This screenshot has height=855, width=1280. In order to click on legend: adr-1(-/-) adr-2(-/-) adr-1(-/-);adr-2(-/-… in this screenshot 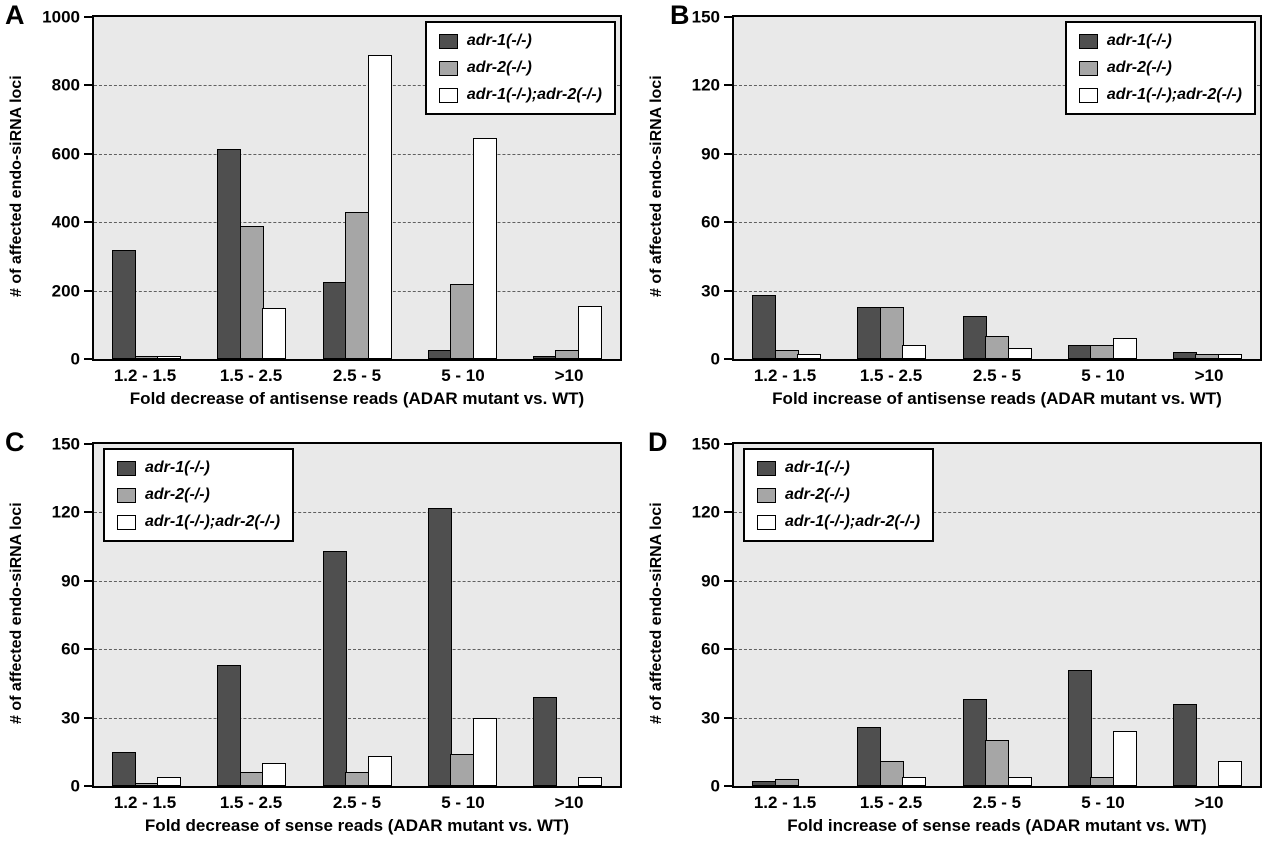, I will do `click(839, 495)`.